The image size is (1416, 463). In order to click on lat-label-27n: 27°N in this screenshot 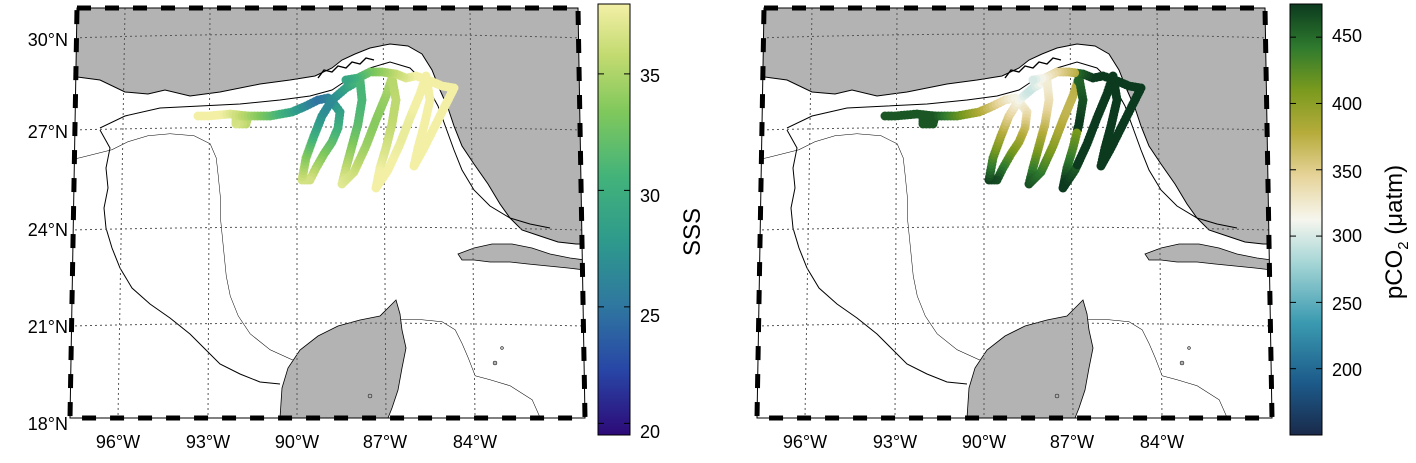, I will do `click(48, 132)`.